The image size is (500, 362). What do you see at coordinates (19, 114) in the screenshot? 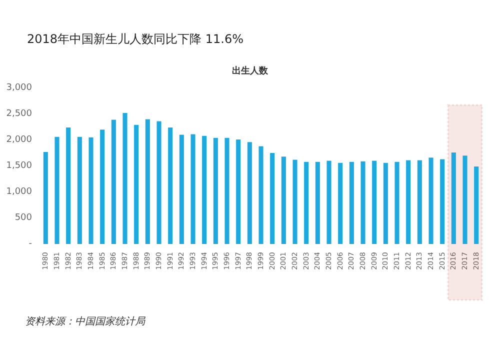
I see `y-tick-label: 2,500` at bounding box center [19, 114].